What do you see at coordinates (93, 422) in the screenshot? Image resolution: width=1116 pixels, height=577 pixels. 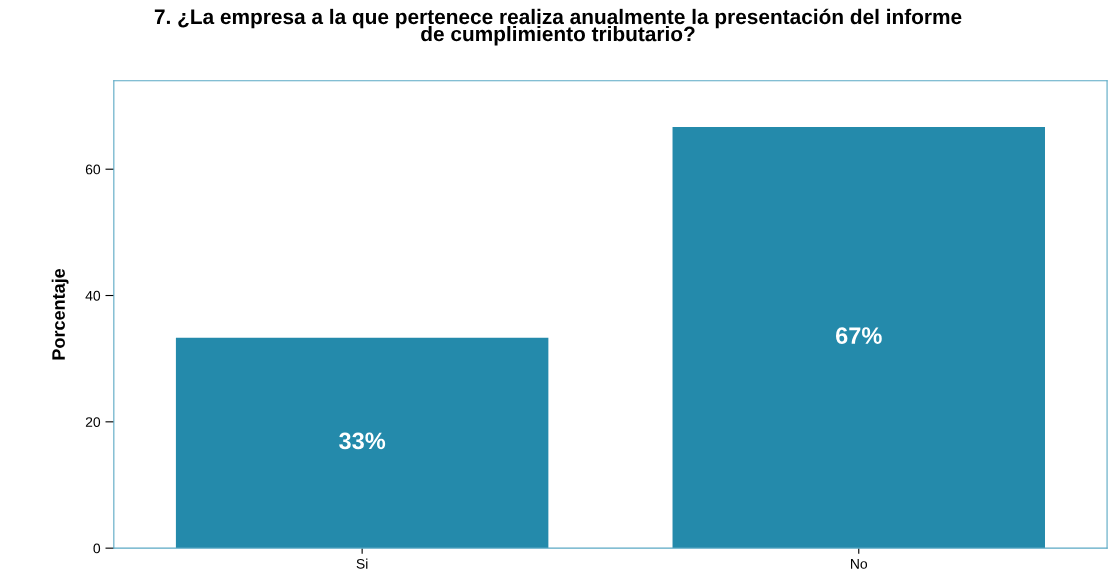 I see `y-tick-label: 20` at bounding box center [93, 422].